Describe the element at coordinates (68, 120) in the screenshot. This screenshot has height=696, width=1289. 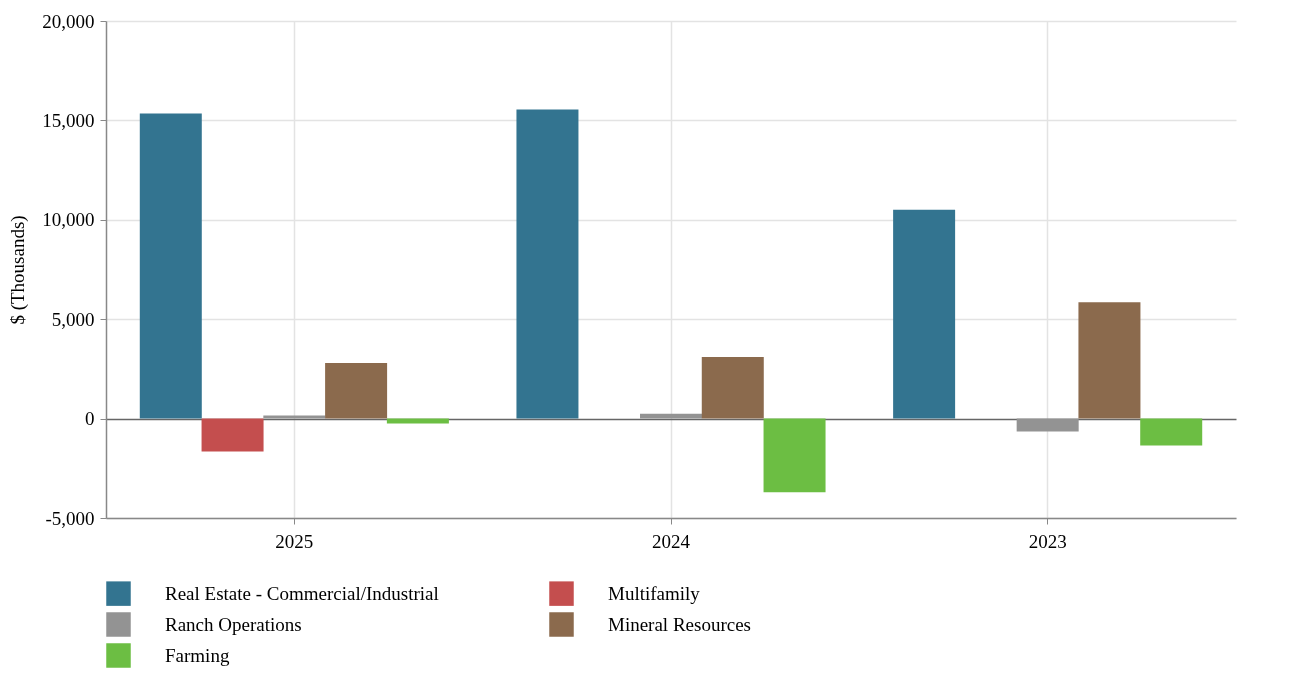
I see `y-tick-label: 15,000` at that location.